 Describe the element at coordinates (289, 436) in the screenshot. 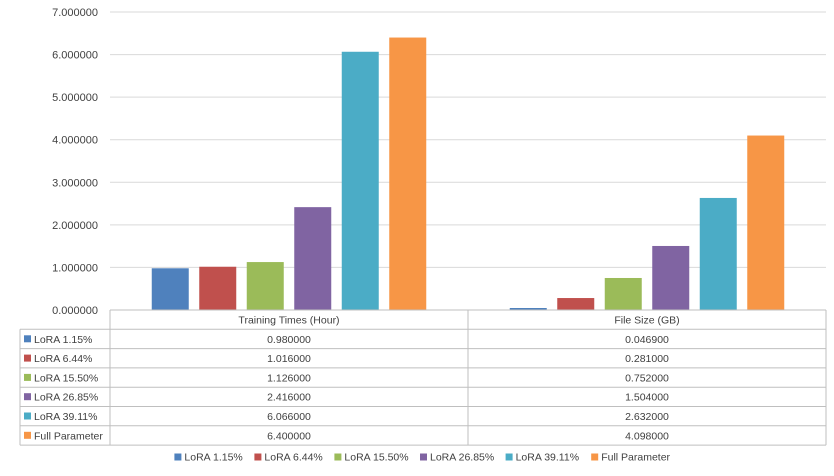

I see `data-value-label: 6.400000` at that location.